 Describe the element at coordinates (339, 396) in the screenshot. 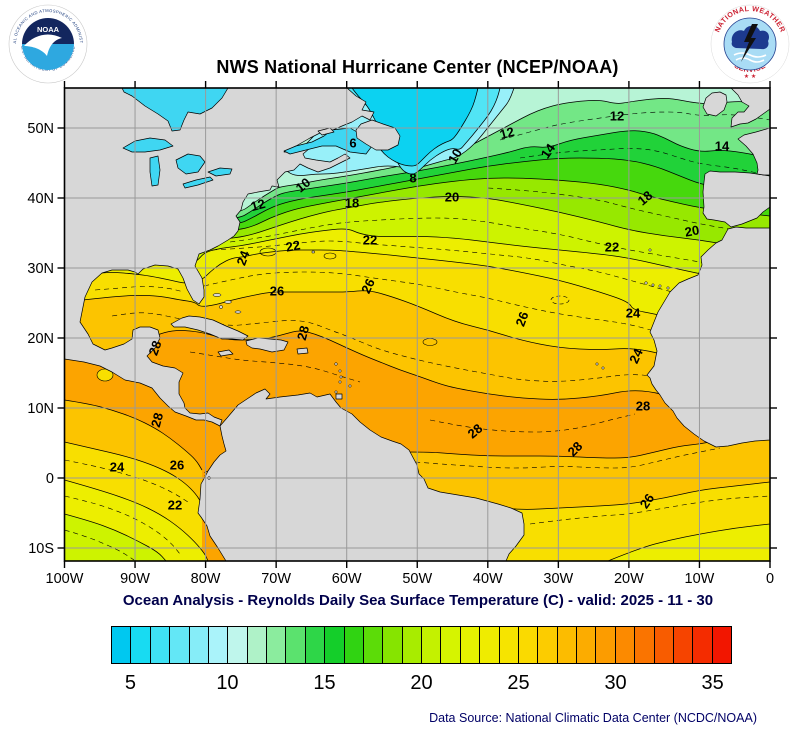

I see `island-trinidad` at that location.